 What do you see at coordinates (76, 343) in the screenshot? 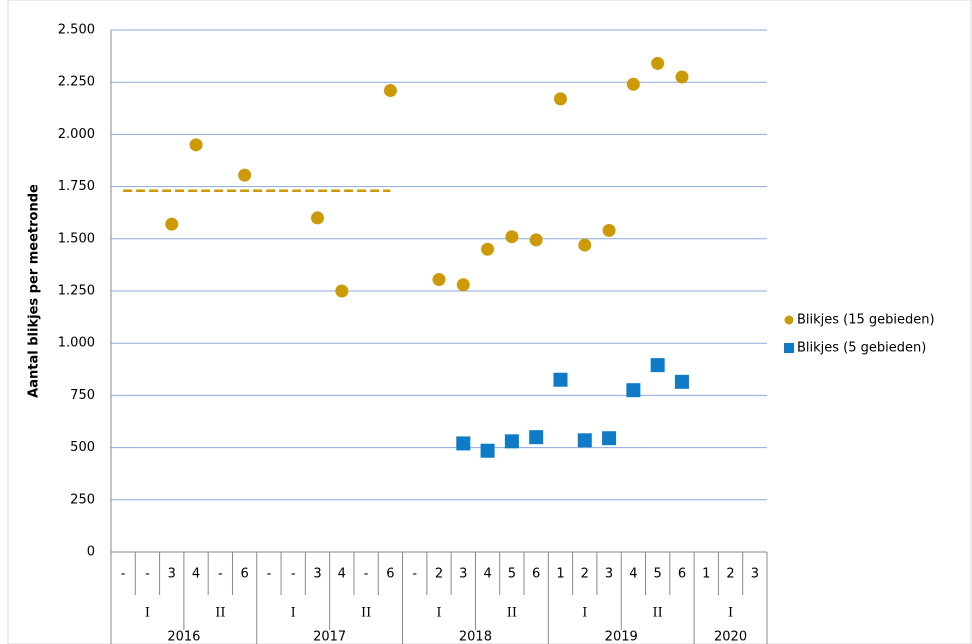
I see `y-tick-label: 1.000` at bounding box center [76, 343].